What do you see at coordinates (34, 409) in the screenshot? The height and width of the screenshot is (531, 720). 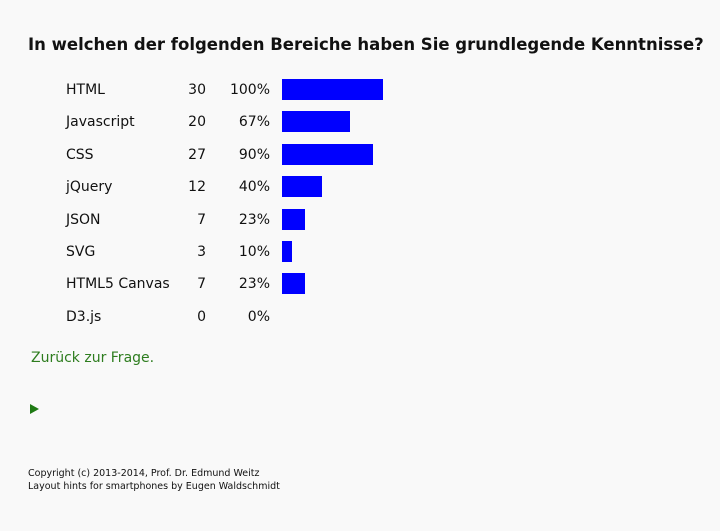 I see `play-triangle-icon` at bounding box center [34, 409].